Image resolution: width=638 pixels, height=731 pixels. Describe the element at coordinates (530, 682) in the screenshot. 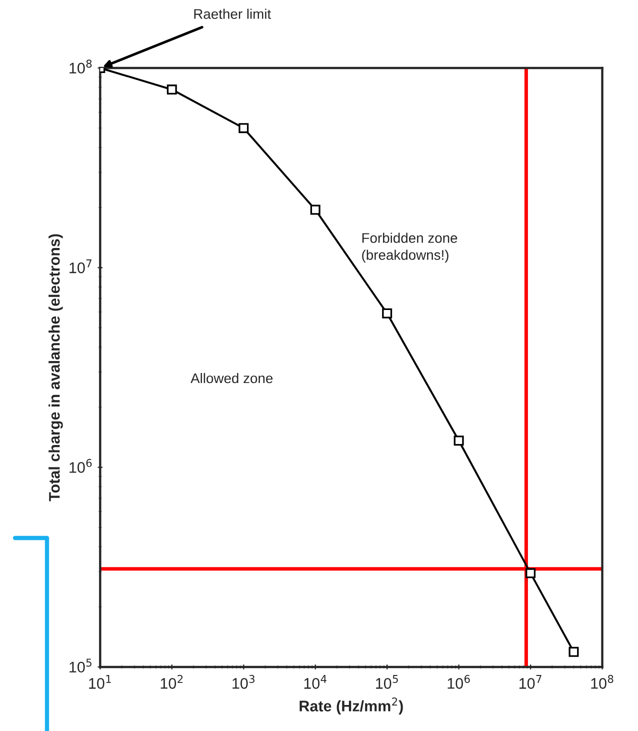

I see `x-tick-label: 10$^{7}$` at that location.